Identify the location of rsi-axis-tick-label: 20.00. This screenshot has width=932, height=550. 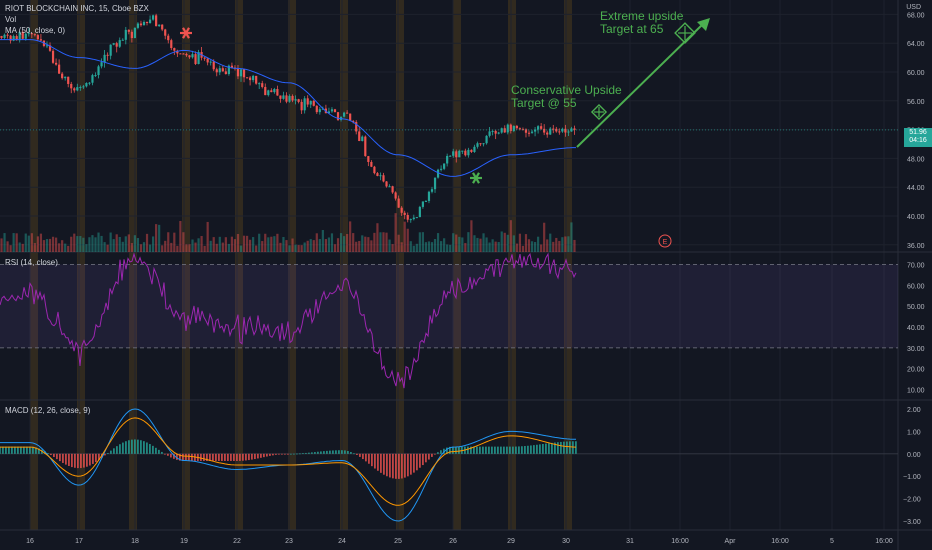
(916, 370).